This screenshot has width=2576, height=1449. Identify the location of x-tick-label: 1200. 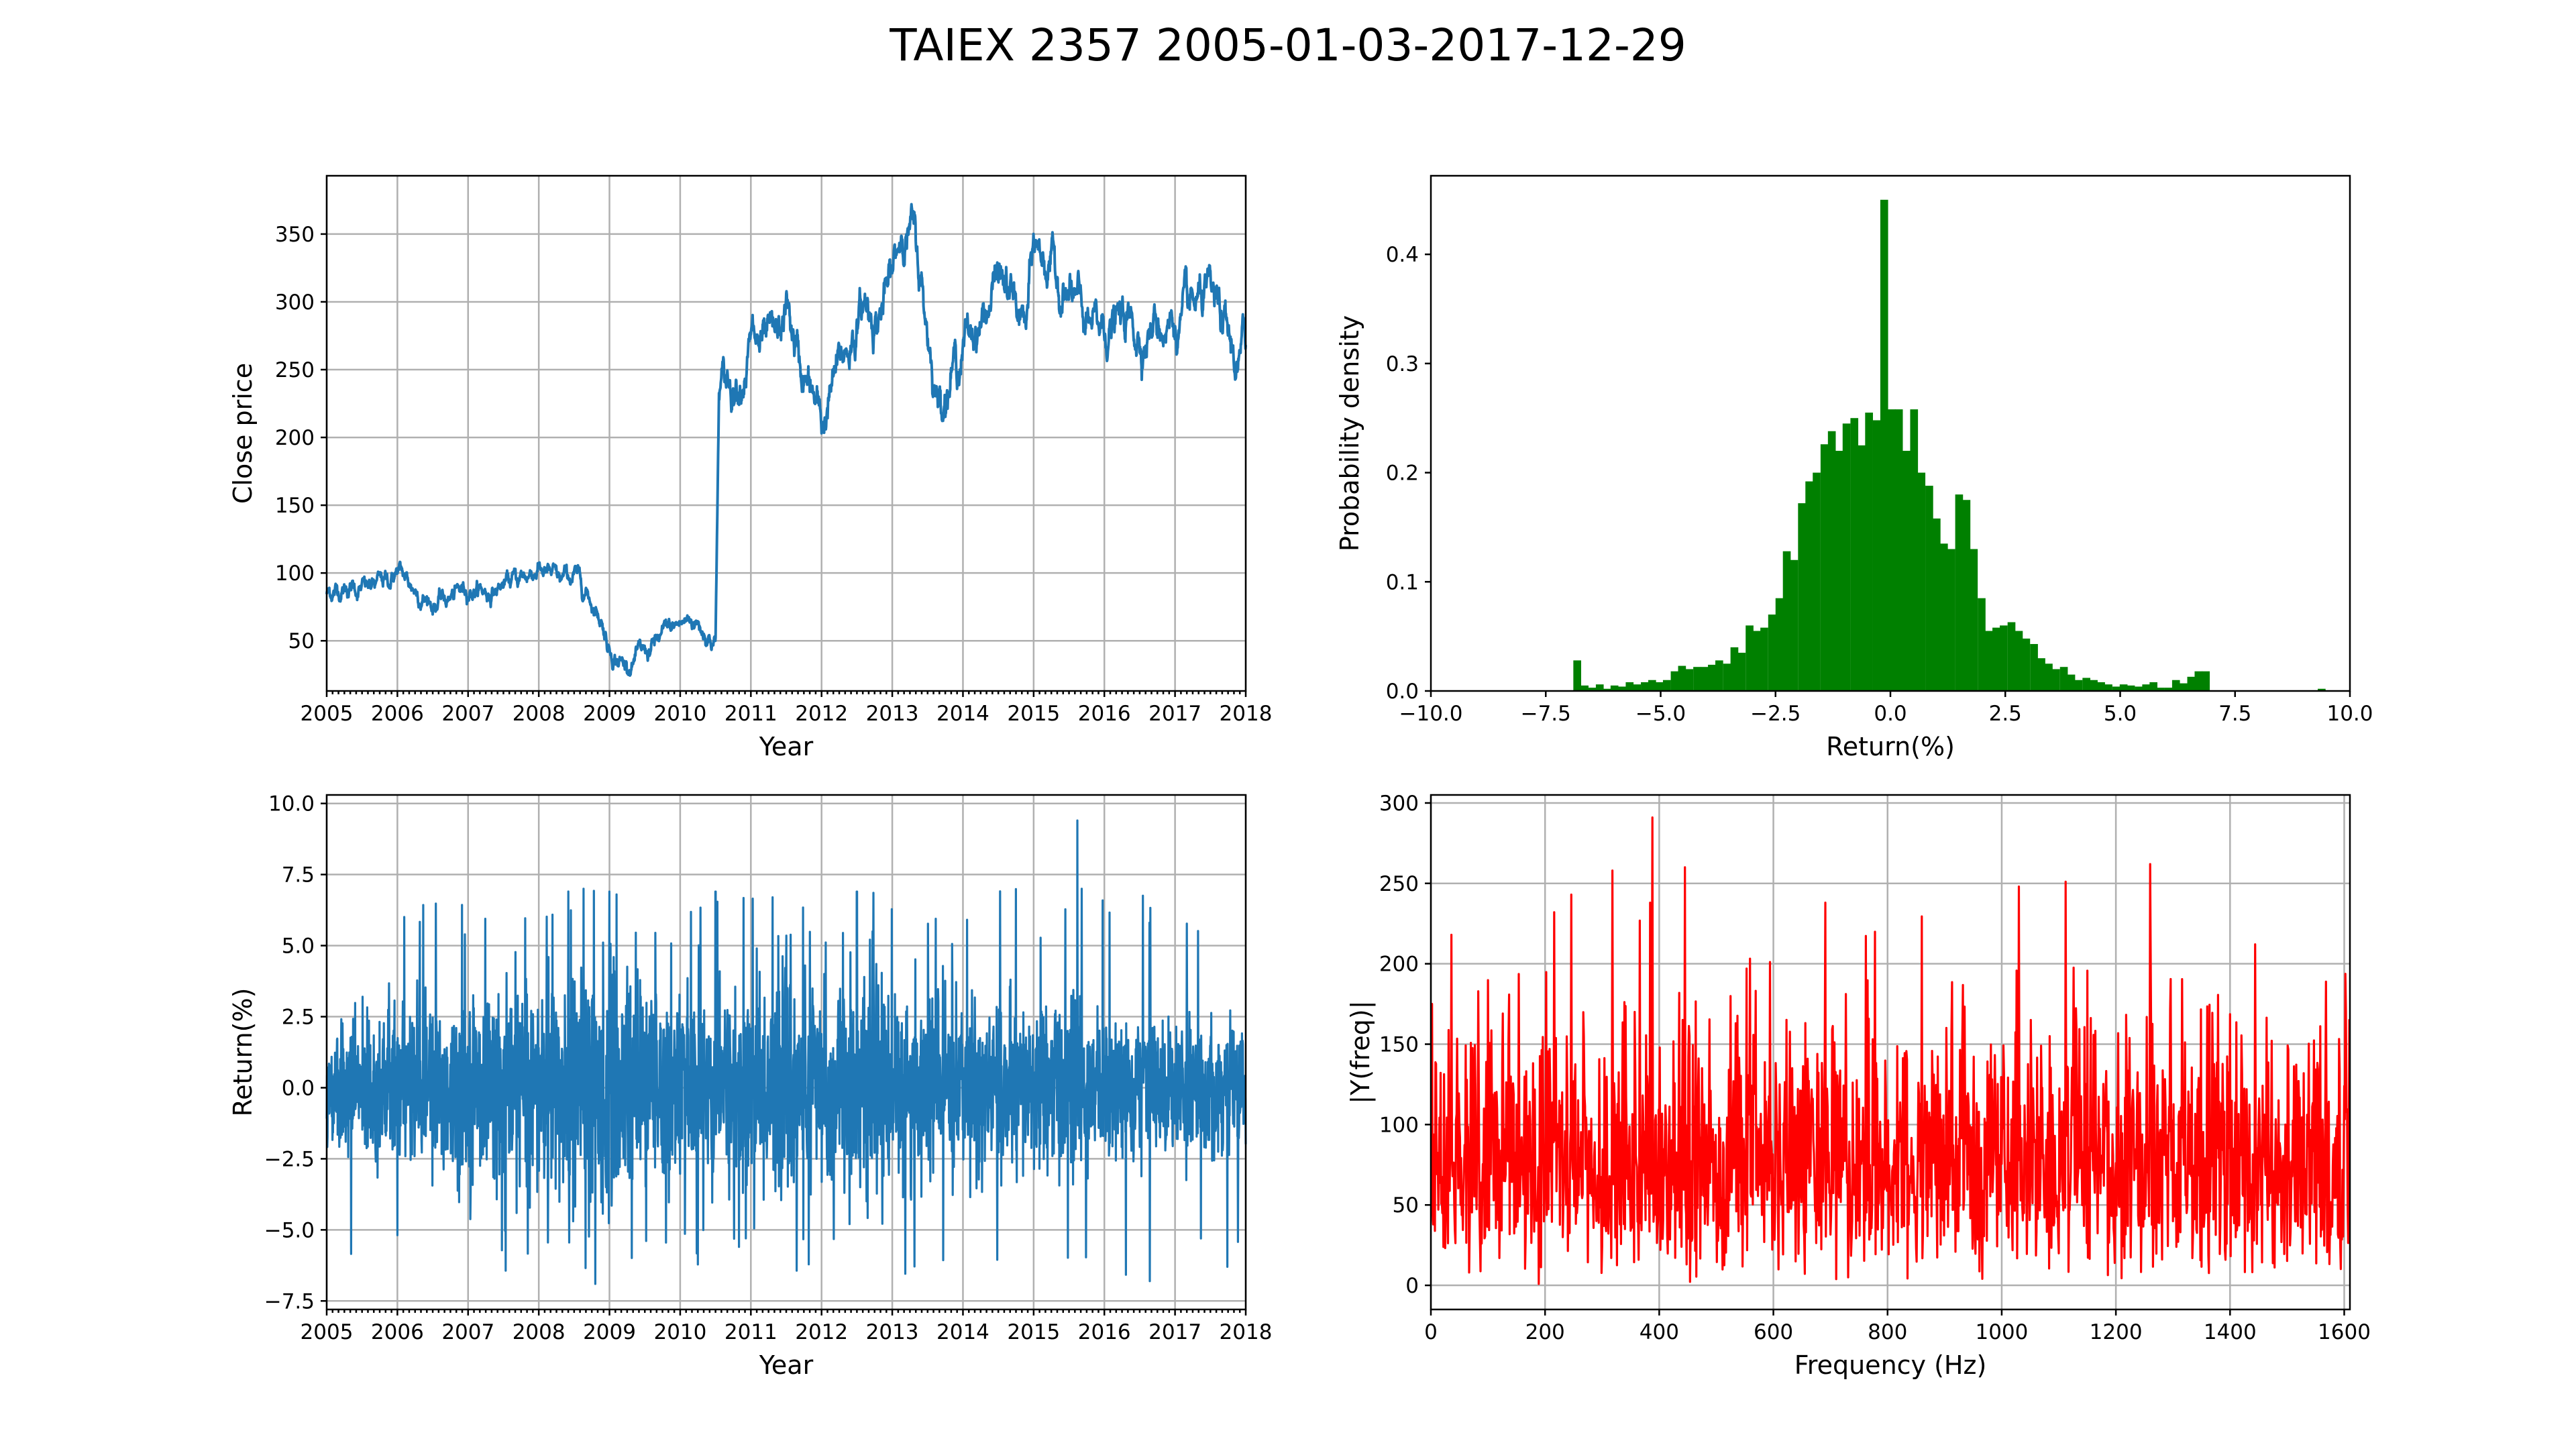
(2116, 1332).